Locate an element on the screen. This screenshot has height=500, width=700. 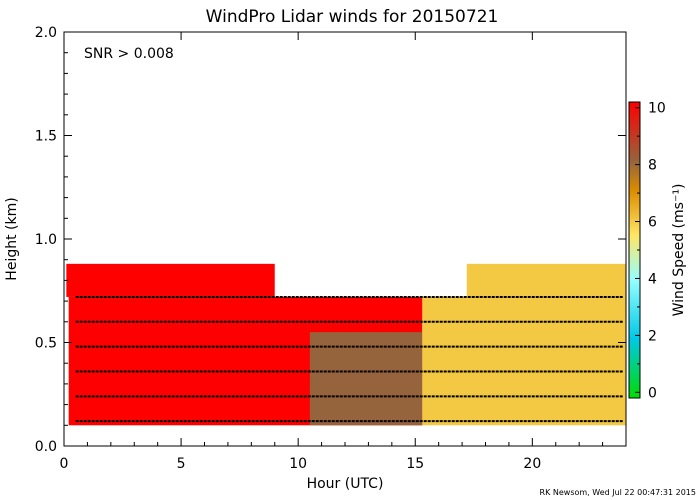
y-tick-label: 0.5 is located at coordinates (46, 344).